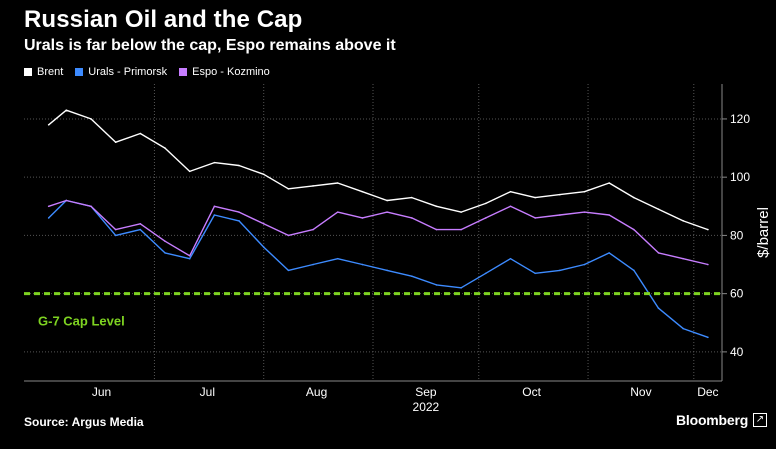  I want to click on legend-swatch-urals, so click(79, 72).